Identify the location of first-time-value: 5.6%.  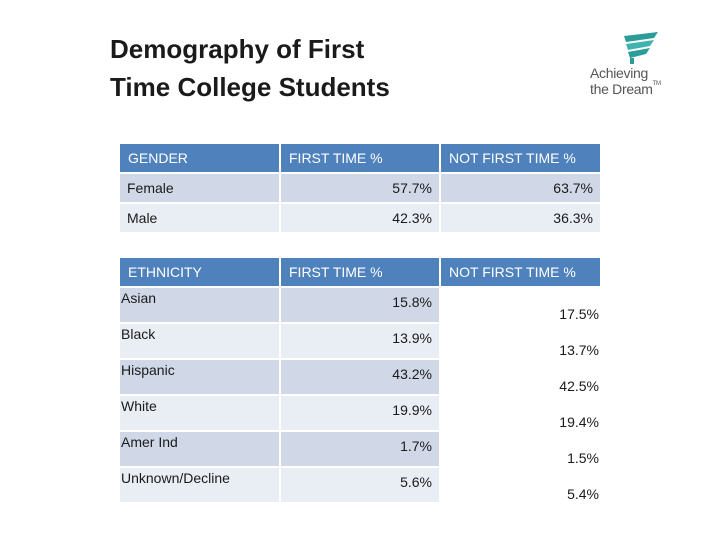
(360, 485).